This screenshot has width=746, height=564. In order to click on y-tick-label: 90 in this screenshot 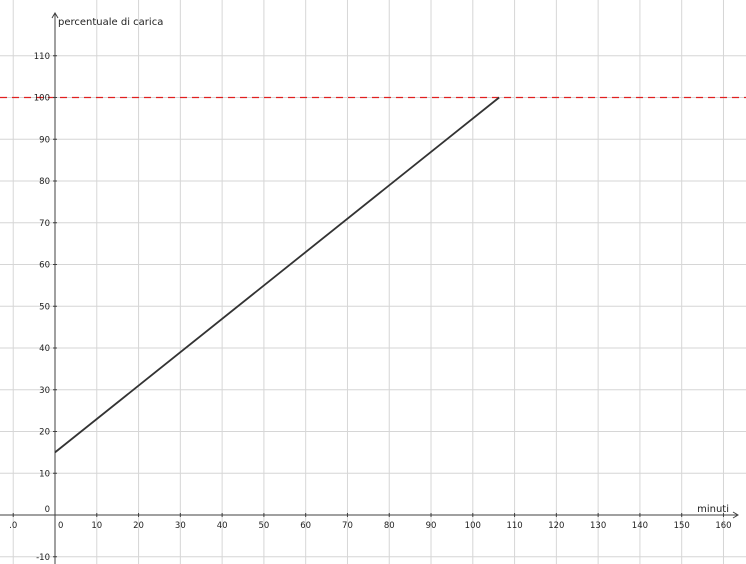, I will do `click(44, 140)`.